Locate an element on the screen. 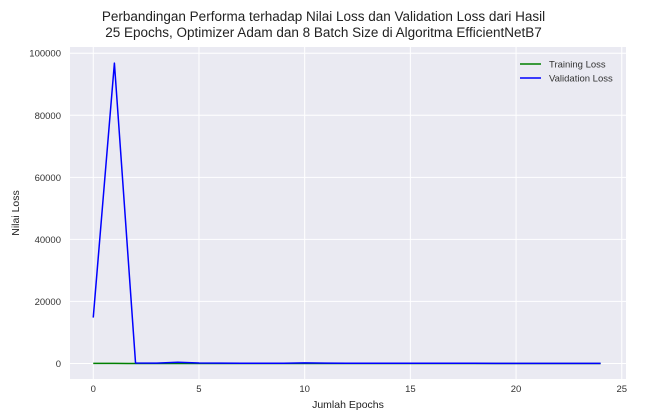 The height and width of the screenshot is (416, 647). x-axis-label: Jumlah Epochs is located at coordinates (348, 405).